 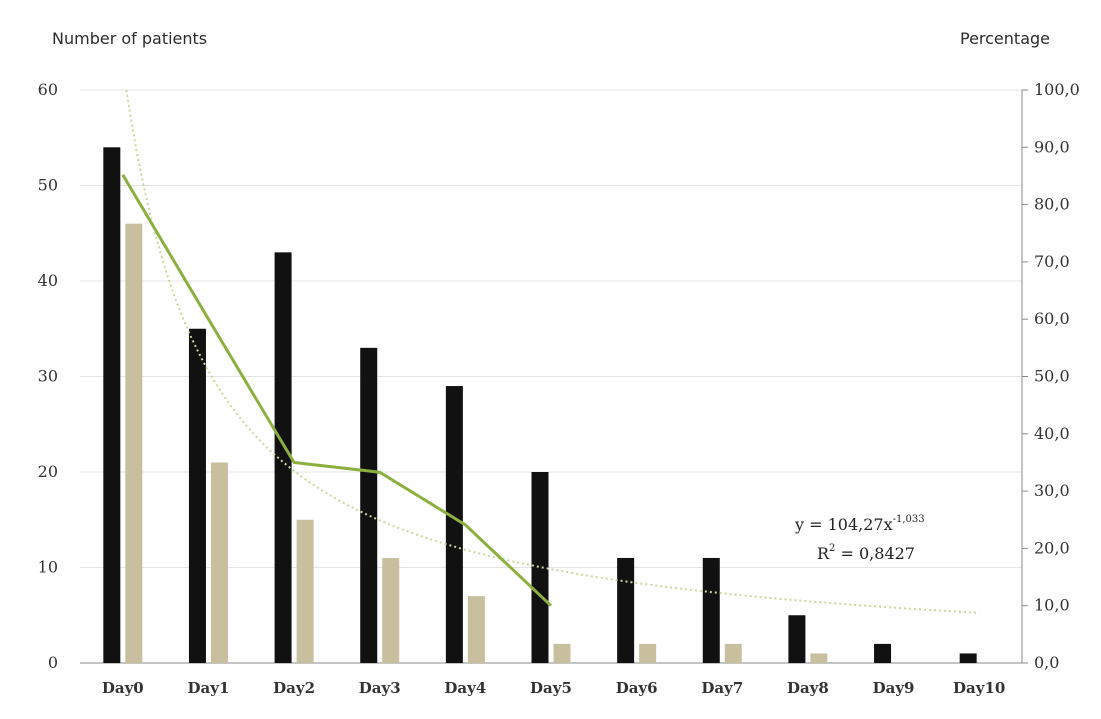 What do you see at coordinates (1052, 433) in the screenshot?
I see `right-tick-label: 40,0` at bounding box center [1052, 433].